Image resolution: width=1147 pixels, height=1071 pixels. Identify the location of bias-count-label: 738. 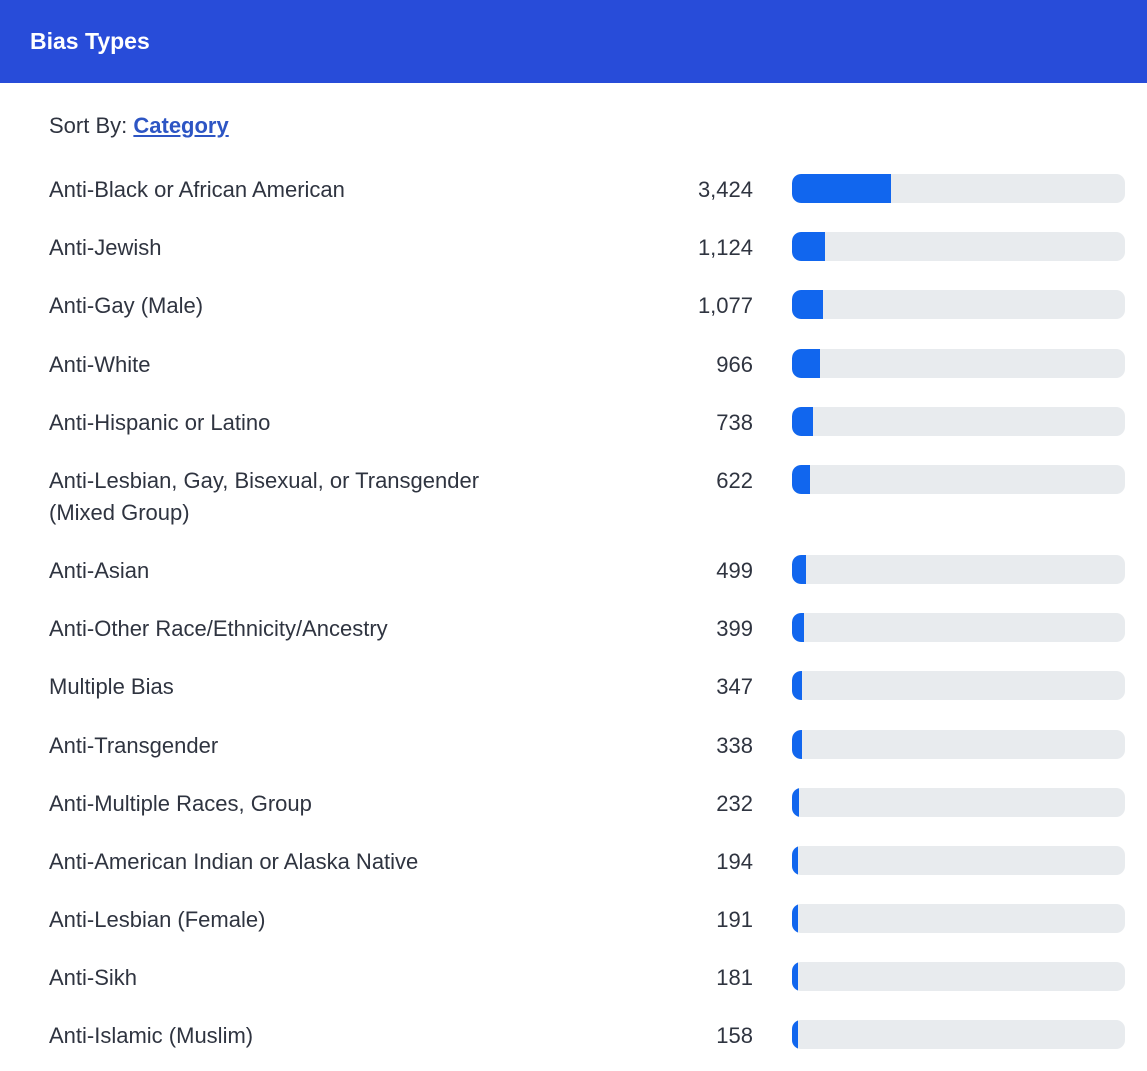
(734, 422).